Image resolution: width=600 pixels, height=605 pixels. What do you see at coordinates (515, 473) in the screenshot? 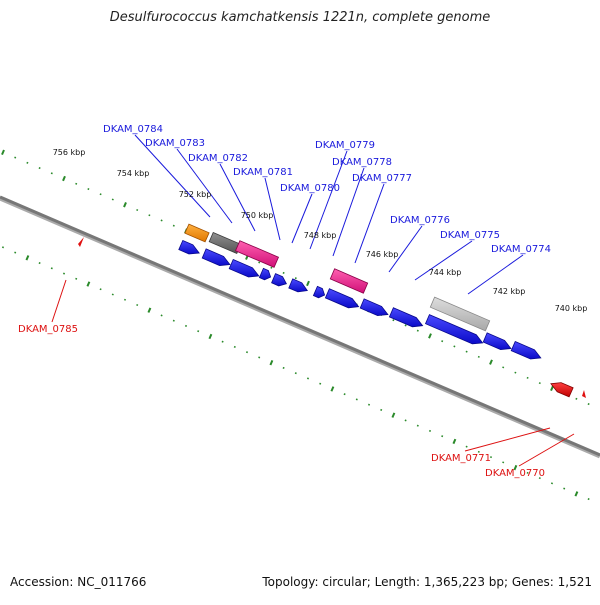
I see `gene-label: DKAM_0770` at bounding box center [515, 473].